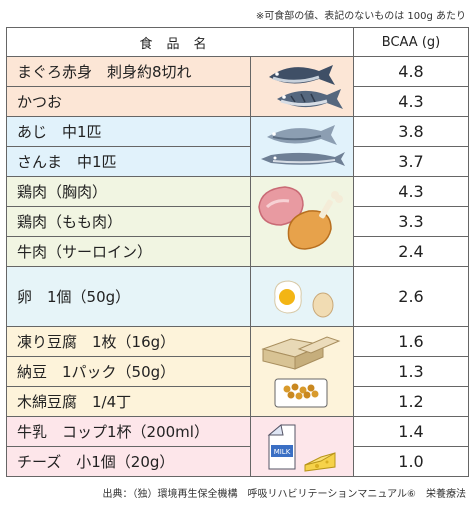  Describe the element at coordinates (128, 161) in the screenshot. I see `food-name: さんま 中1匹` at that location.